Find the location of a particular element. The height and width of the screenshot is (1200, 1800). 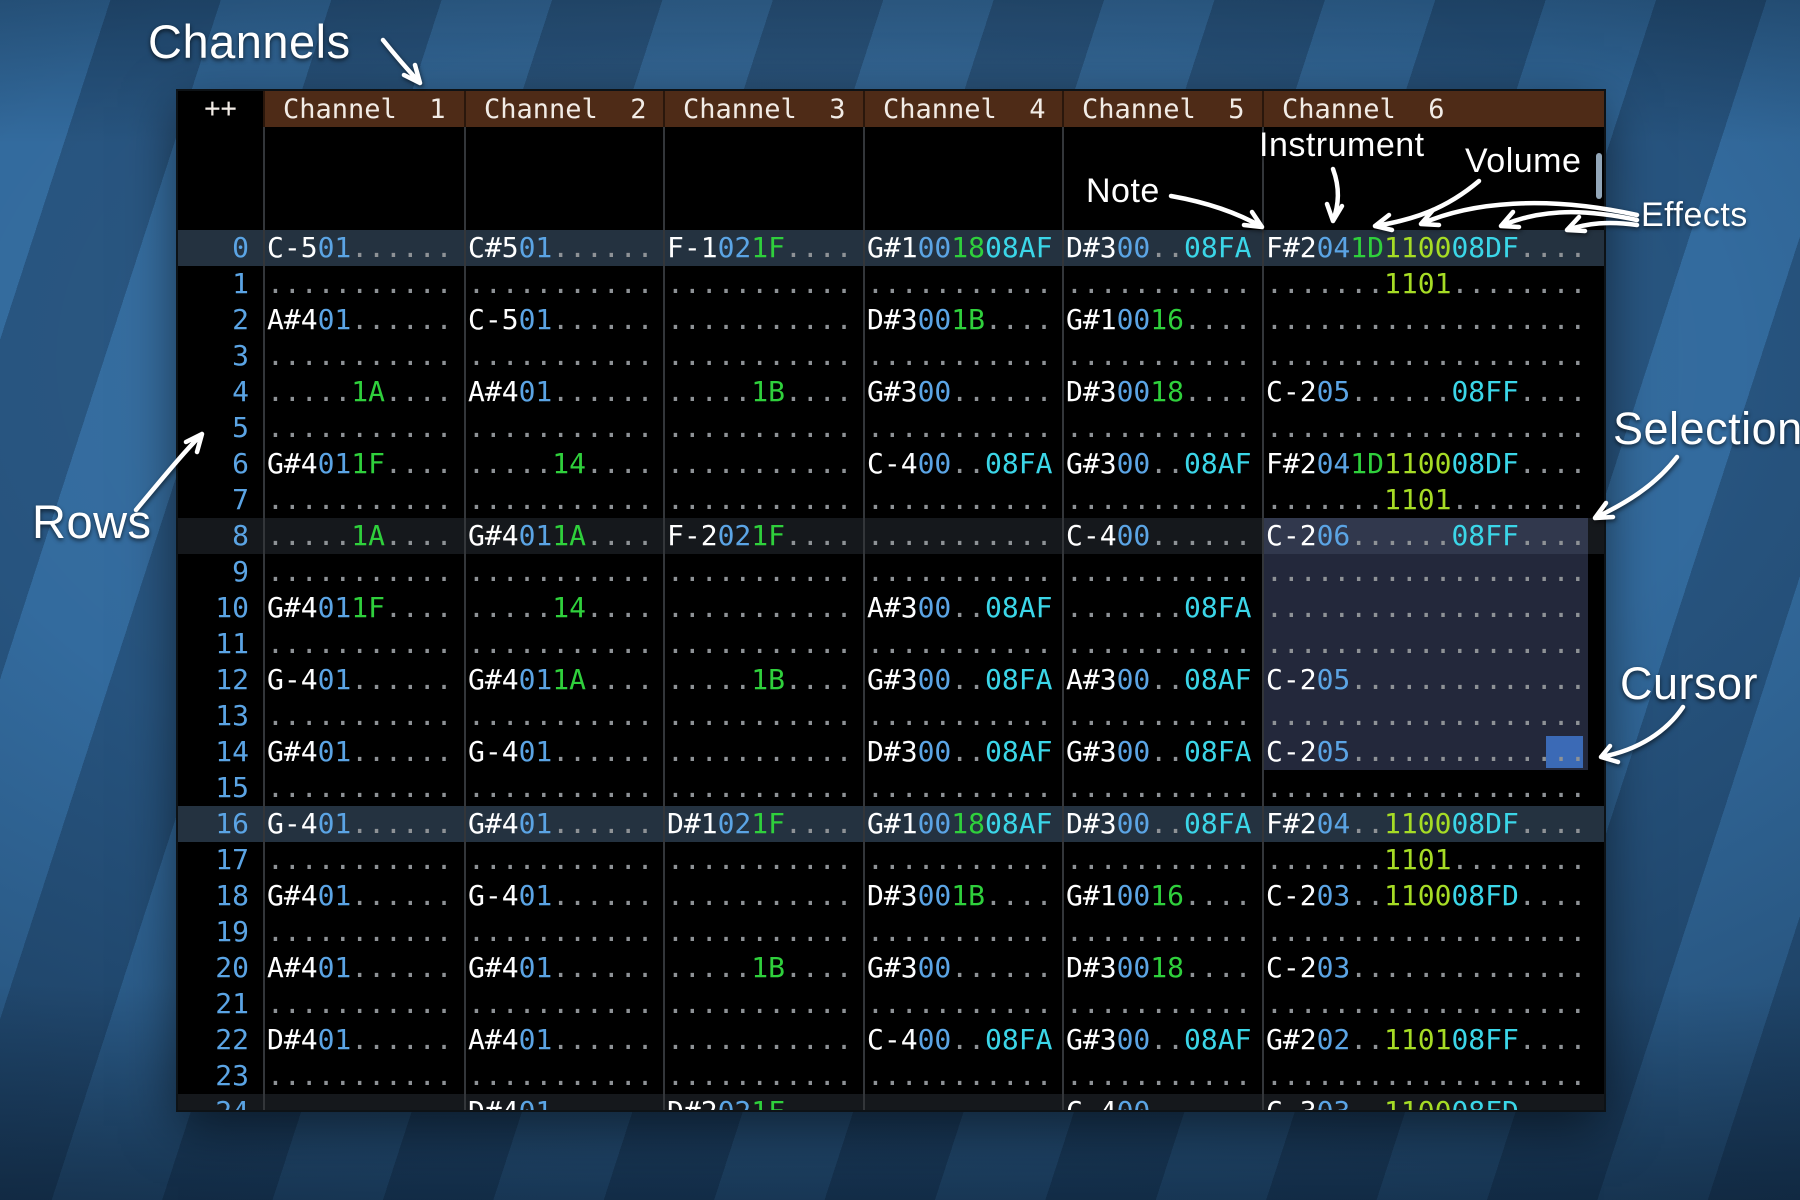

pattern-cell: G#1001808AF is located at coordinates (960, 247).